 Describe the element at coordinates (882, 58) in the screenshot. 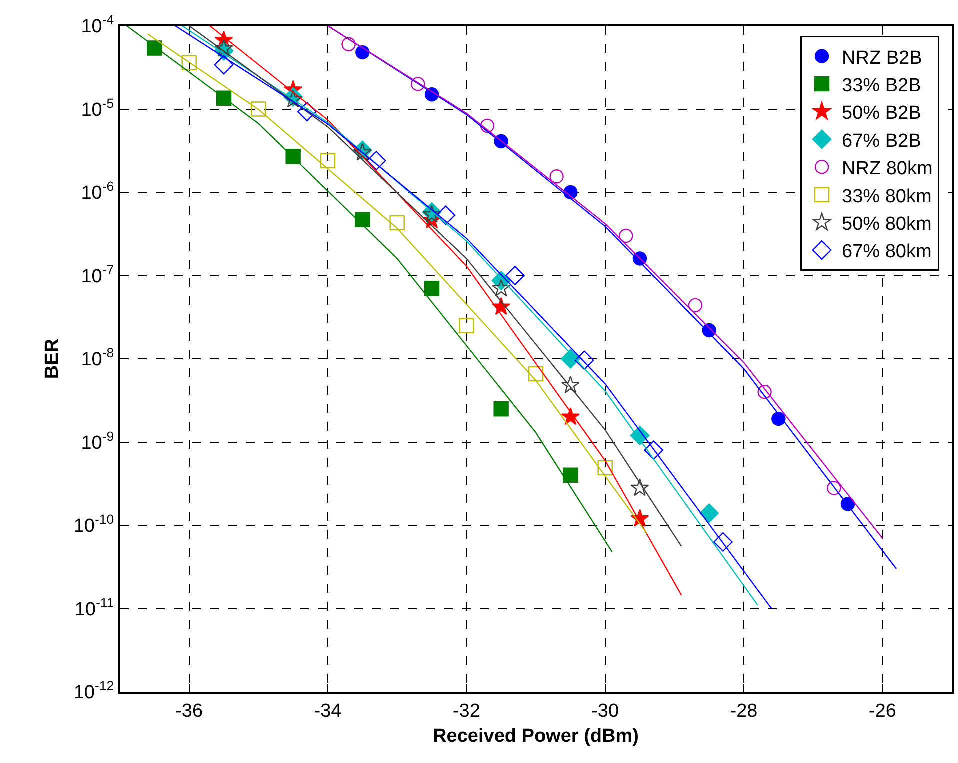

I see `legend-label: NRZ B2B` at that location.